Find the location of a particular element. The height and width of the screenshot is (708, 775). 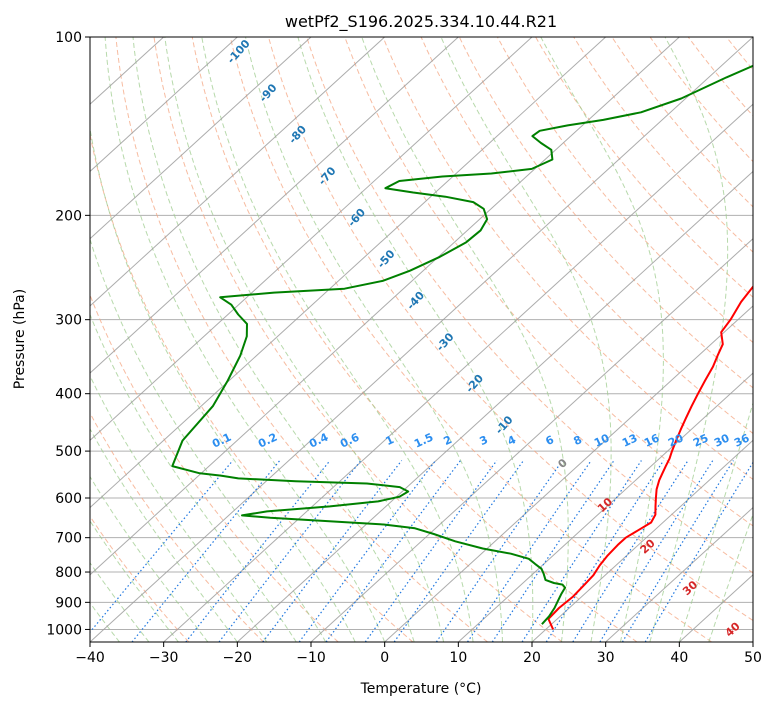

x-tick-label: −40 is located at coordinates (90, 658).